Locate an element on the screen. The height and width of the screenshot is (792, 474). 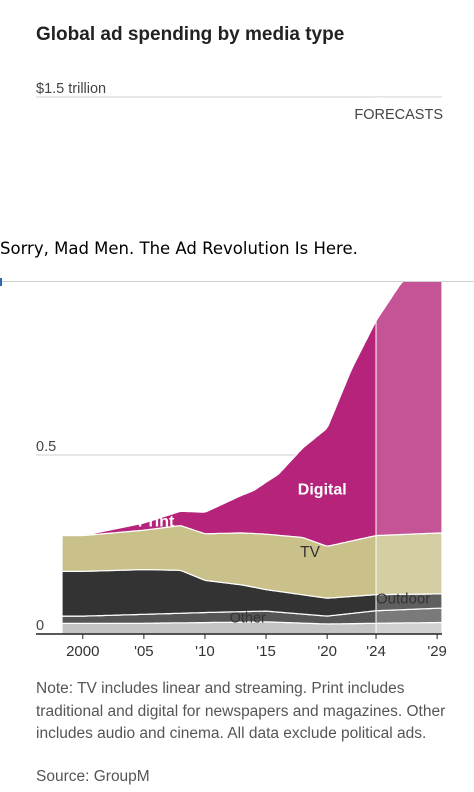
x-tick-label-1: '05 is located at coordinates (144, 651).